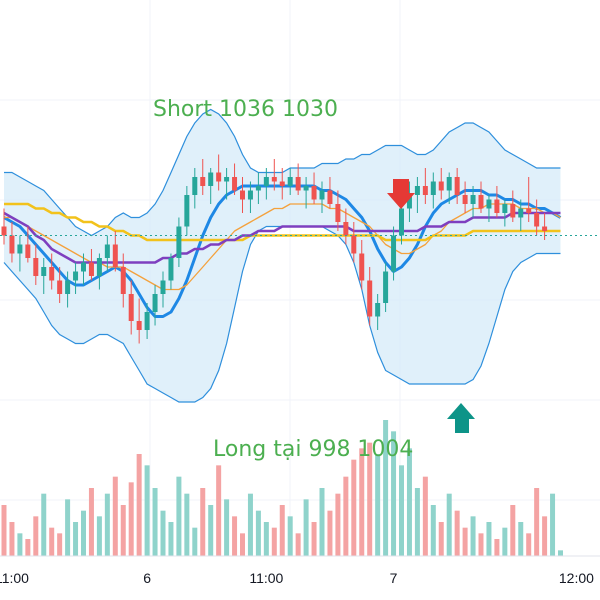 The height and width of the screenshot is (600, 600). I want to click on x-tick-label: 6, so click(147, 578).